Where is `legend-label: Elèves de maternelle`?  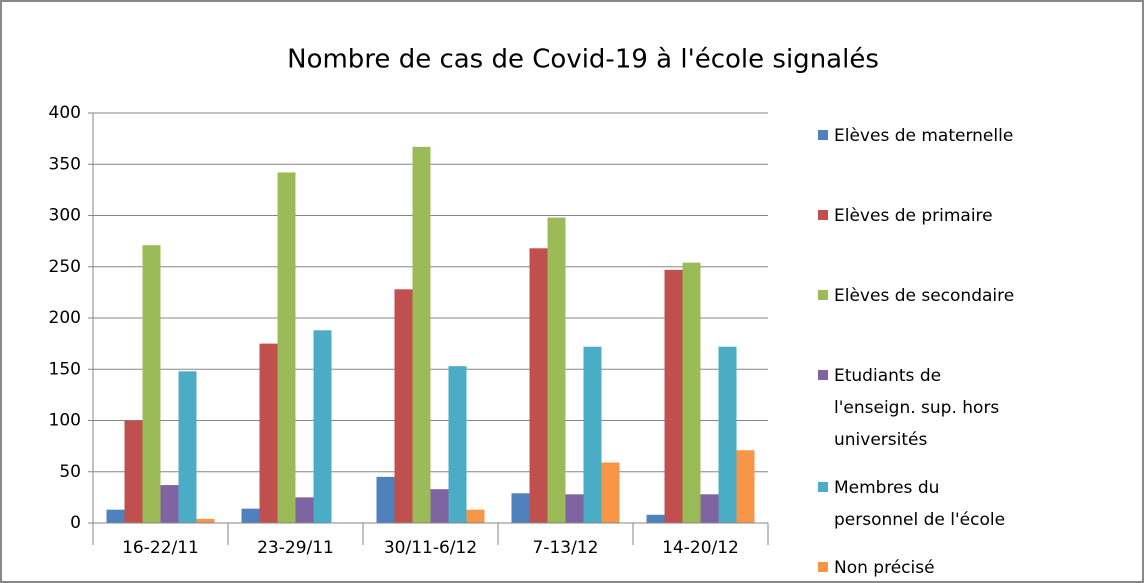 legend-label: Elèves de maternelle is located at coordinates (924, 136).